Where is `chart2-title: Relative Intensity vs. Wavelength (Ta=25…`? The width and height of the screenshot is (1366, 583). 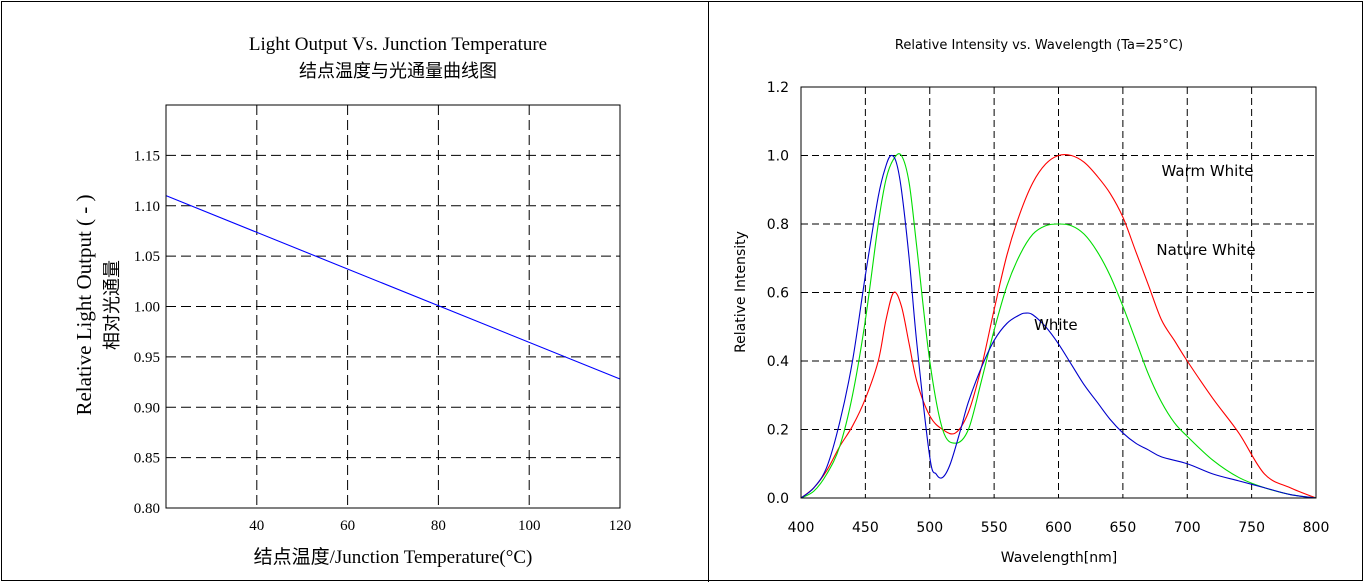 chart2-title: Relative Intensity vs. Wavelength (Ta=25… is located at coordinates (1039, 45).